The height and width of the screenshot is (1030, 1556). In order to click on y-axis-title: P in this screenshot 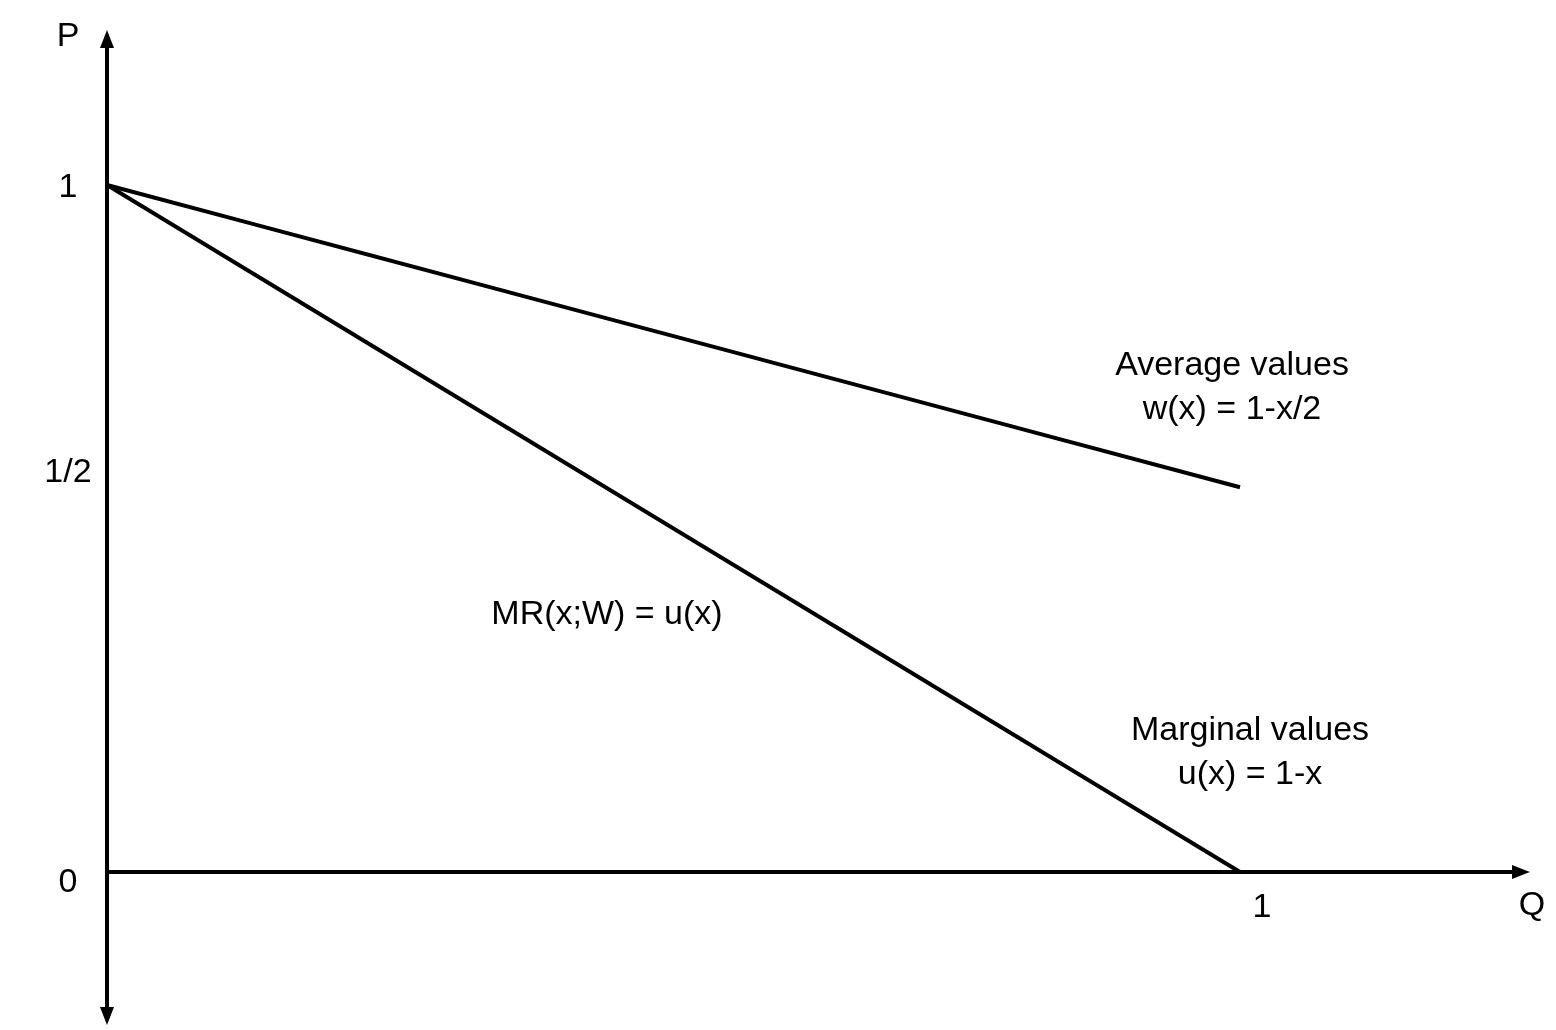, I will do `click(68, 34)`.